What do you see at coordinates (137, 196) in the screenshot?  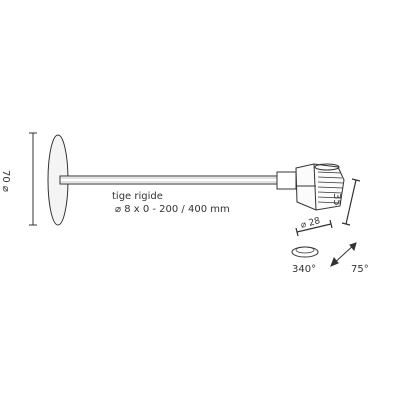 I see `rod-title-label: tige rigide` at bounding box center [137, 196].